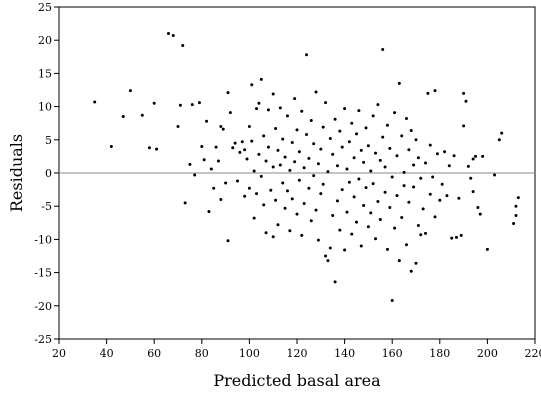 The height and width of the screenshot is (393, 541). What do you see at coordinates (45, 7) in the screenshot?
I see `y-tick-label: 25` at bounding box center [45, 7].